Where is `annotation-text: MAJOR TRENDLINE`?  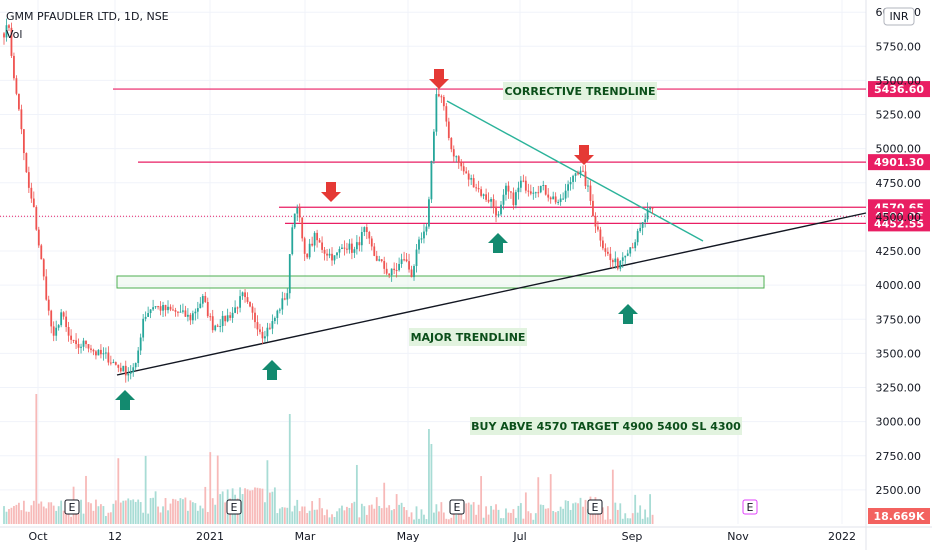
annotation-text: MAJOR TRENDLINE is located at coordinates (468, 337).